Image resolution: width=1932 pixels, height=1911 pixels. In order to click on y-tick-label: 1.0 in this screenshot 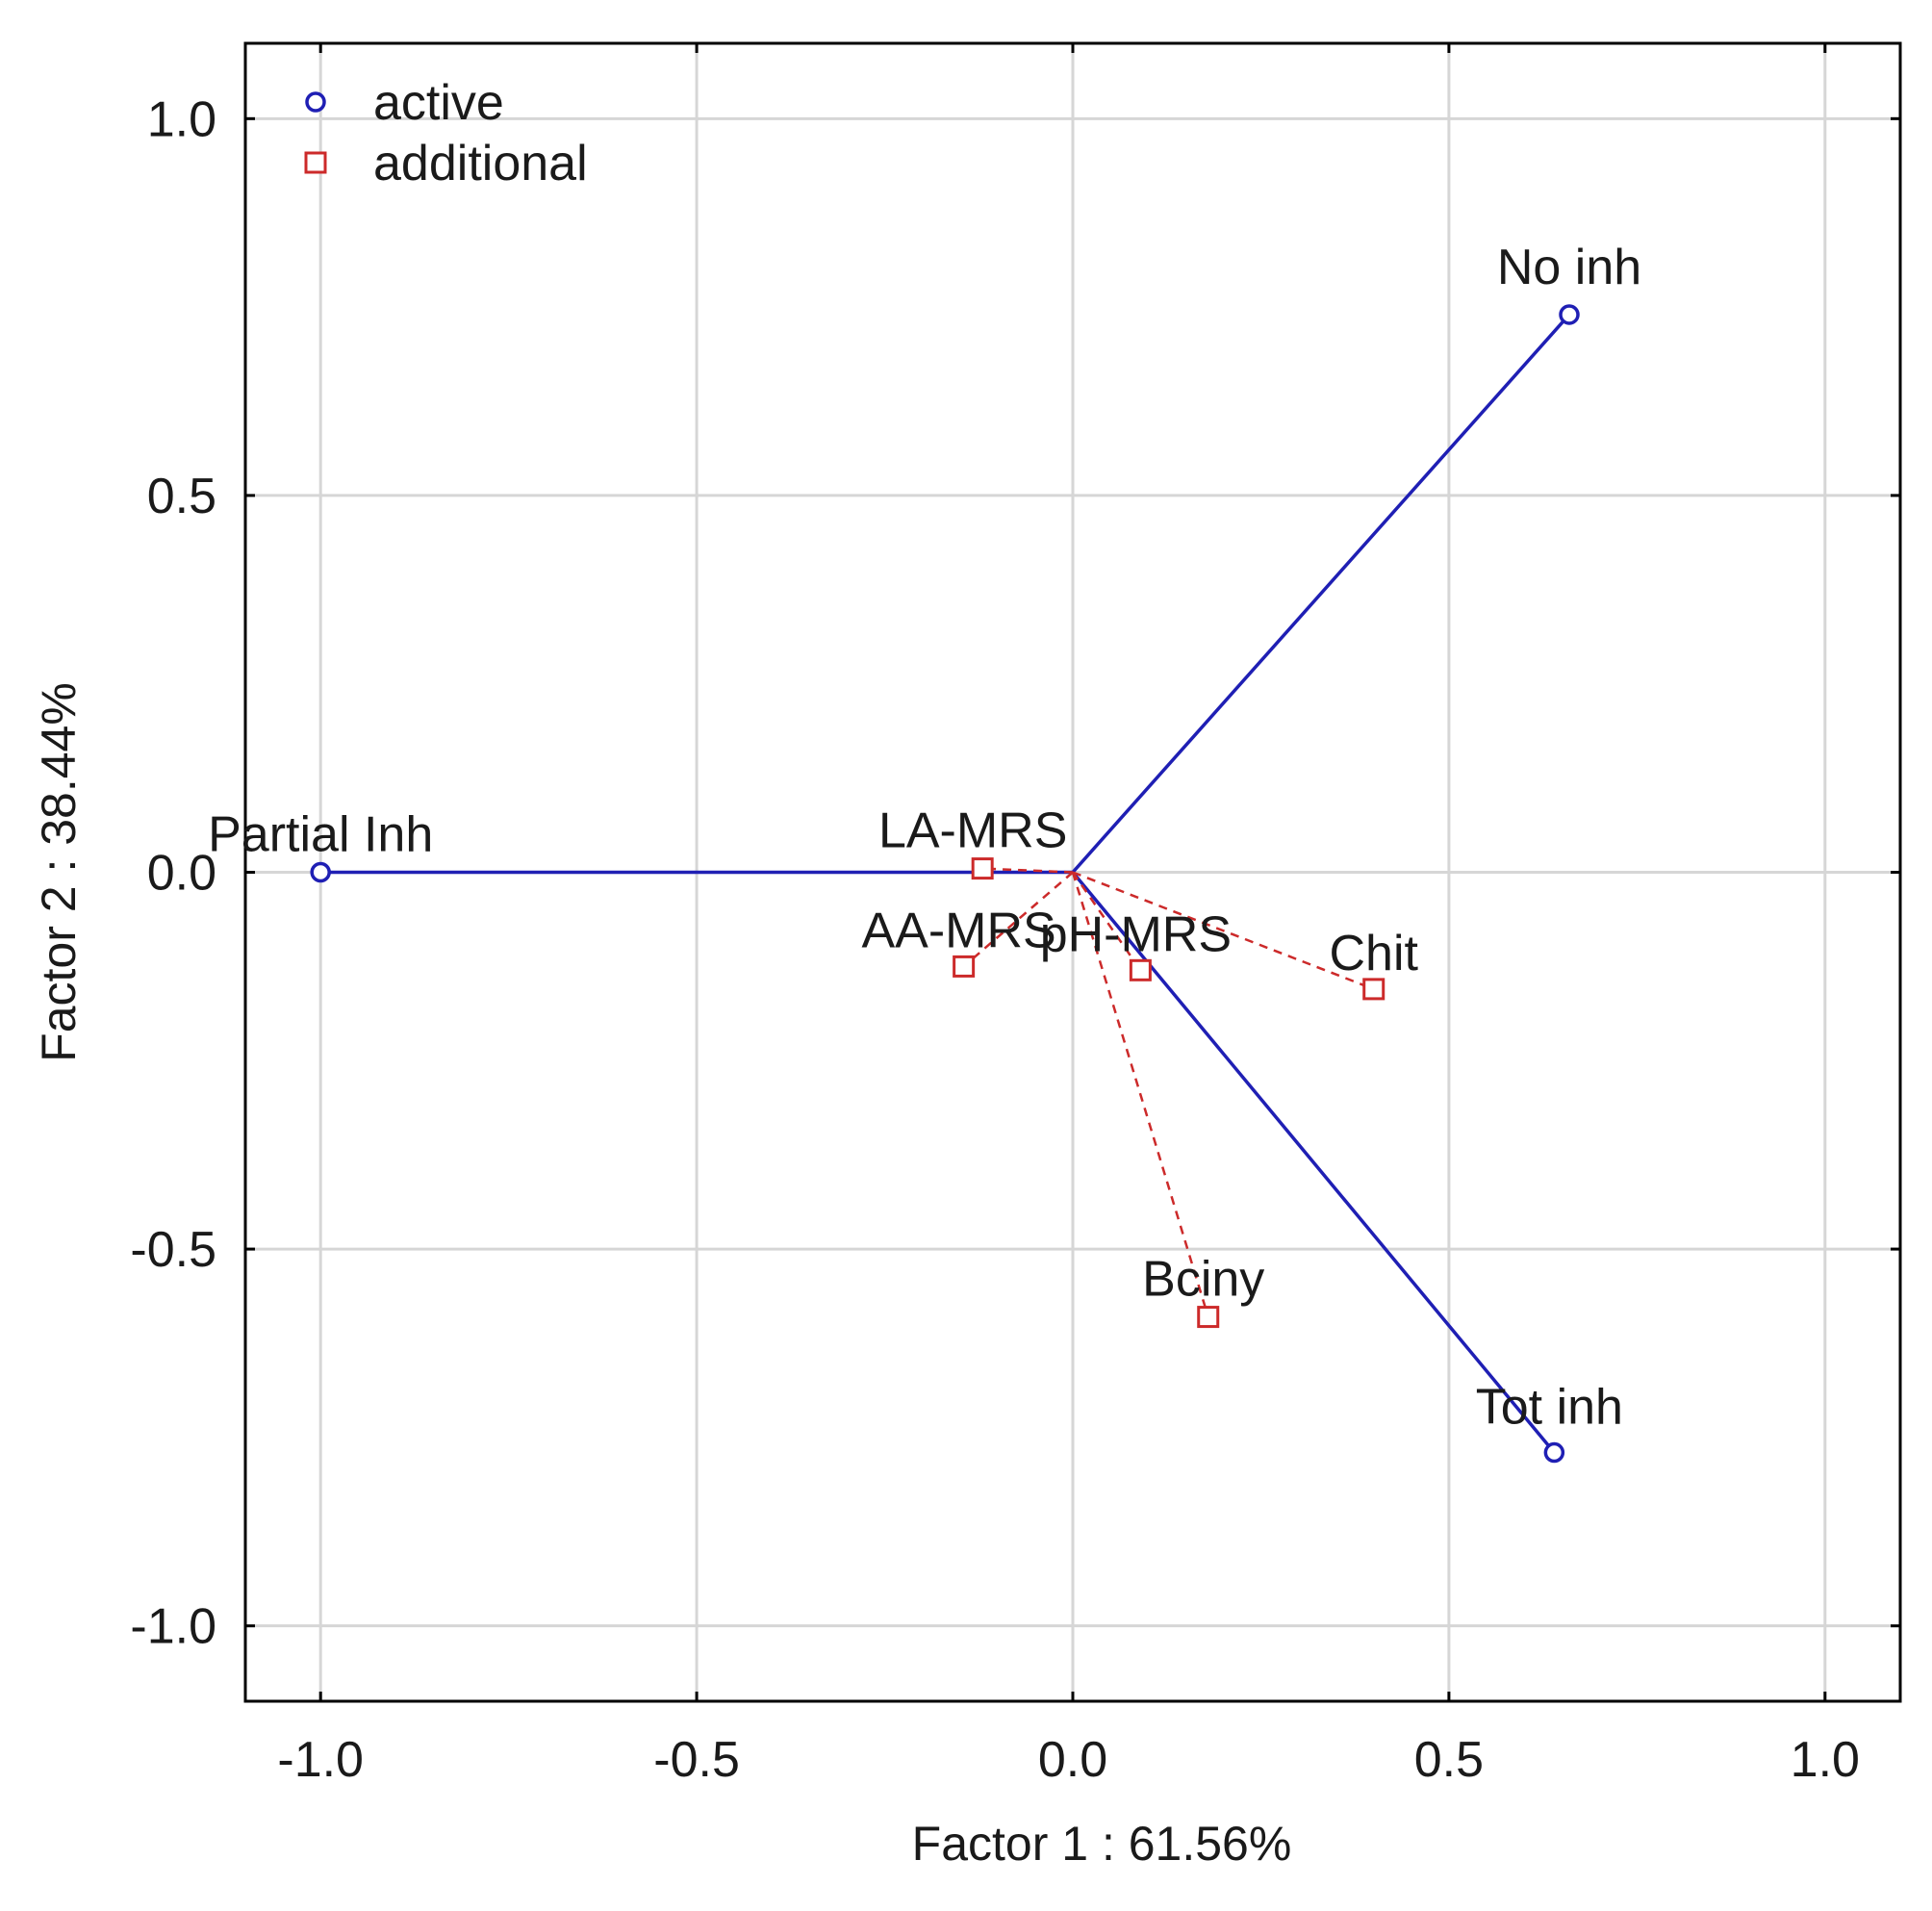, I will do `click(181, 119)`.